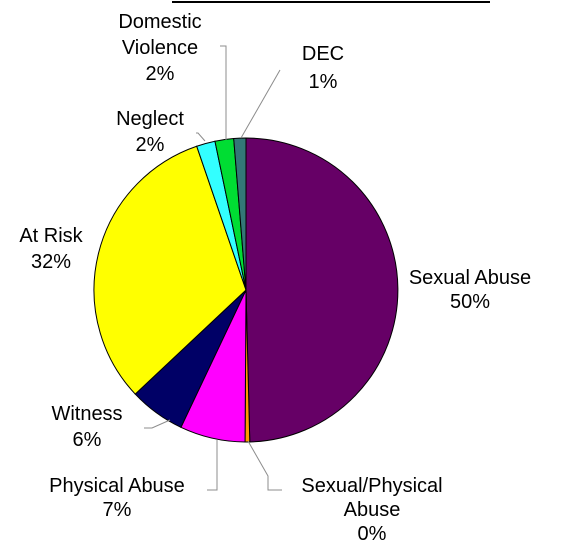  What do you see at coordinates (470, 290) in the screenshot?
I see `label-sexual-abuse: Sexual Abuse 50%` at bounding box center [470, 290].